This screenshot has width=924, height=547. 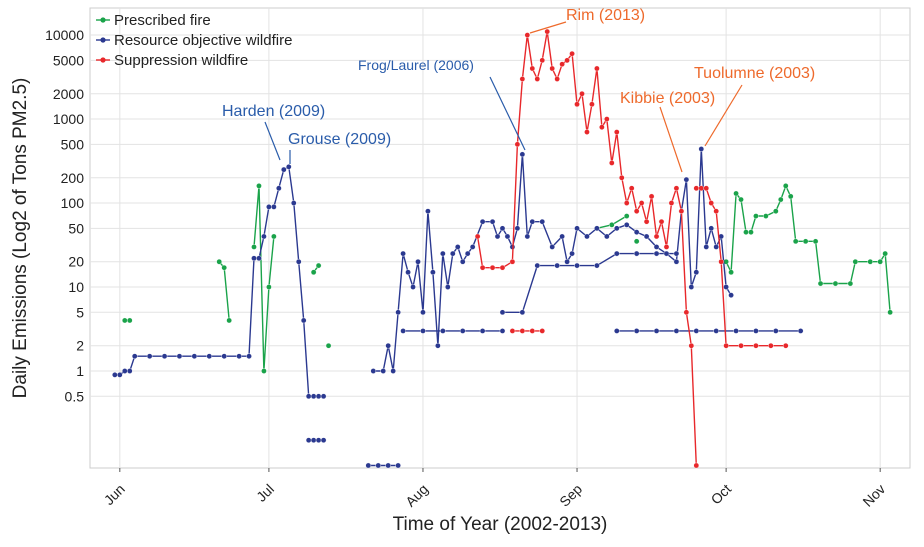 I want to click on y-tick-label: 10, so click(x=76, y=287).